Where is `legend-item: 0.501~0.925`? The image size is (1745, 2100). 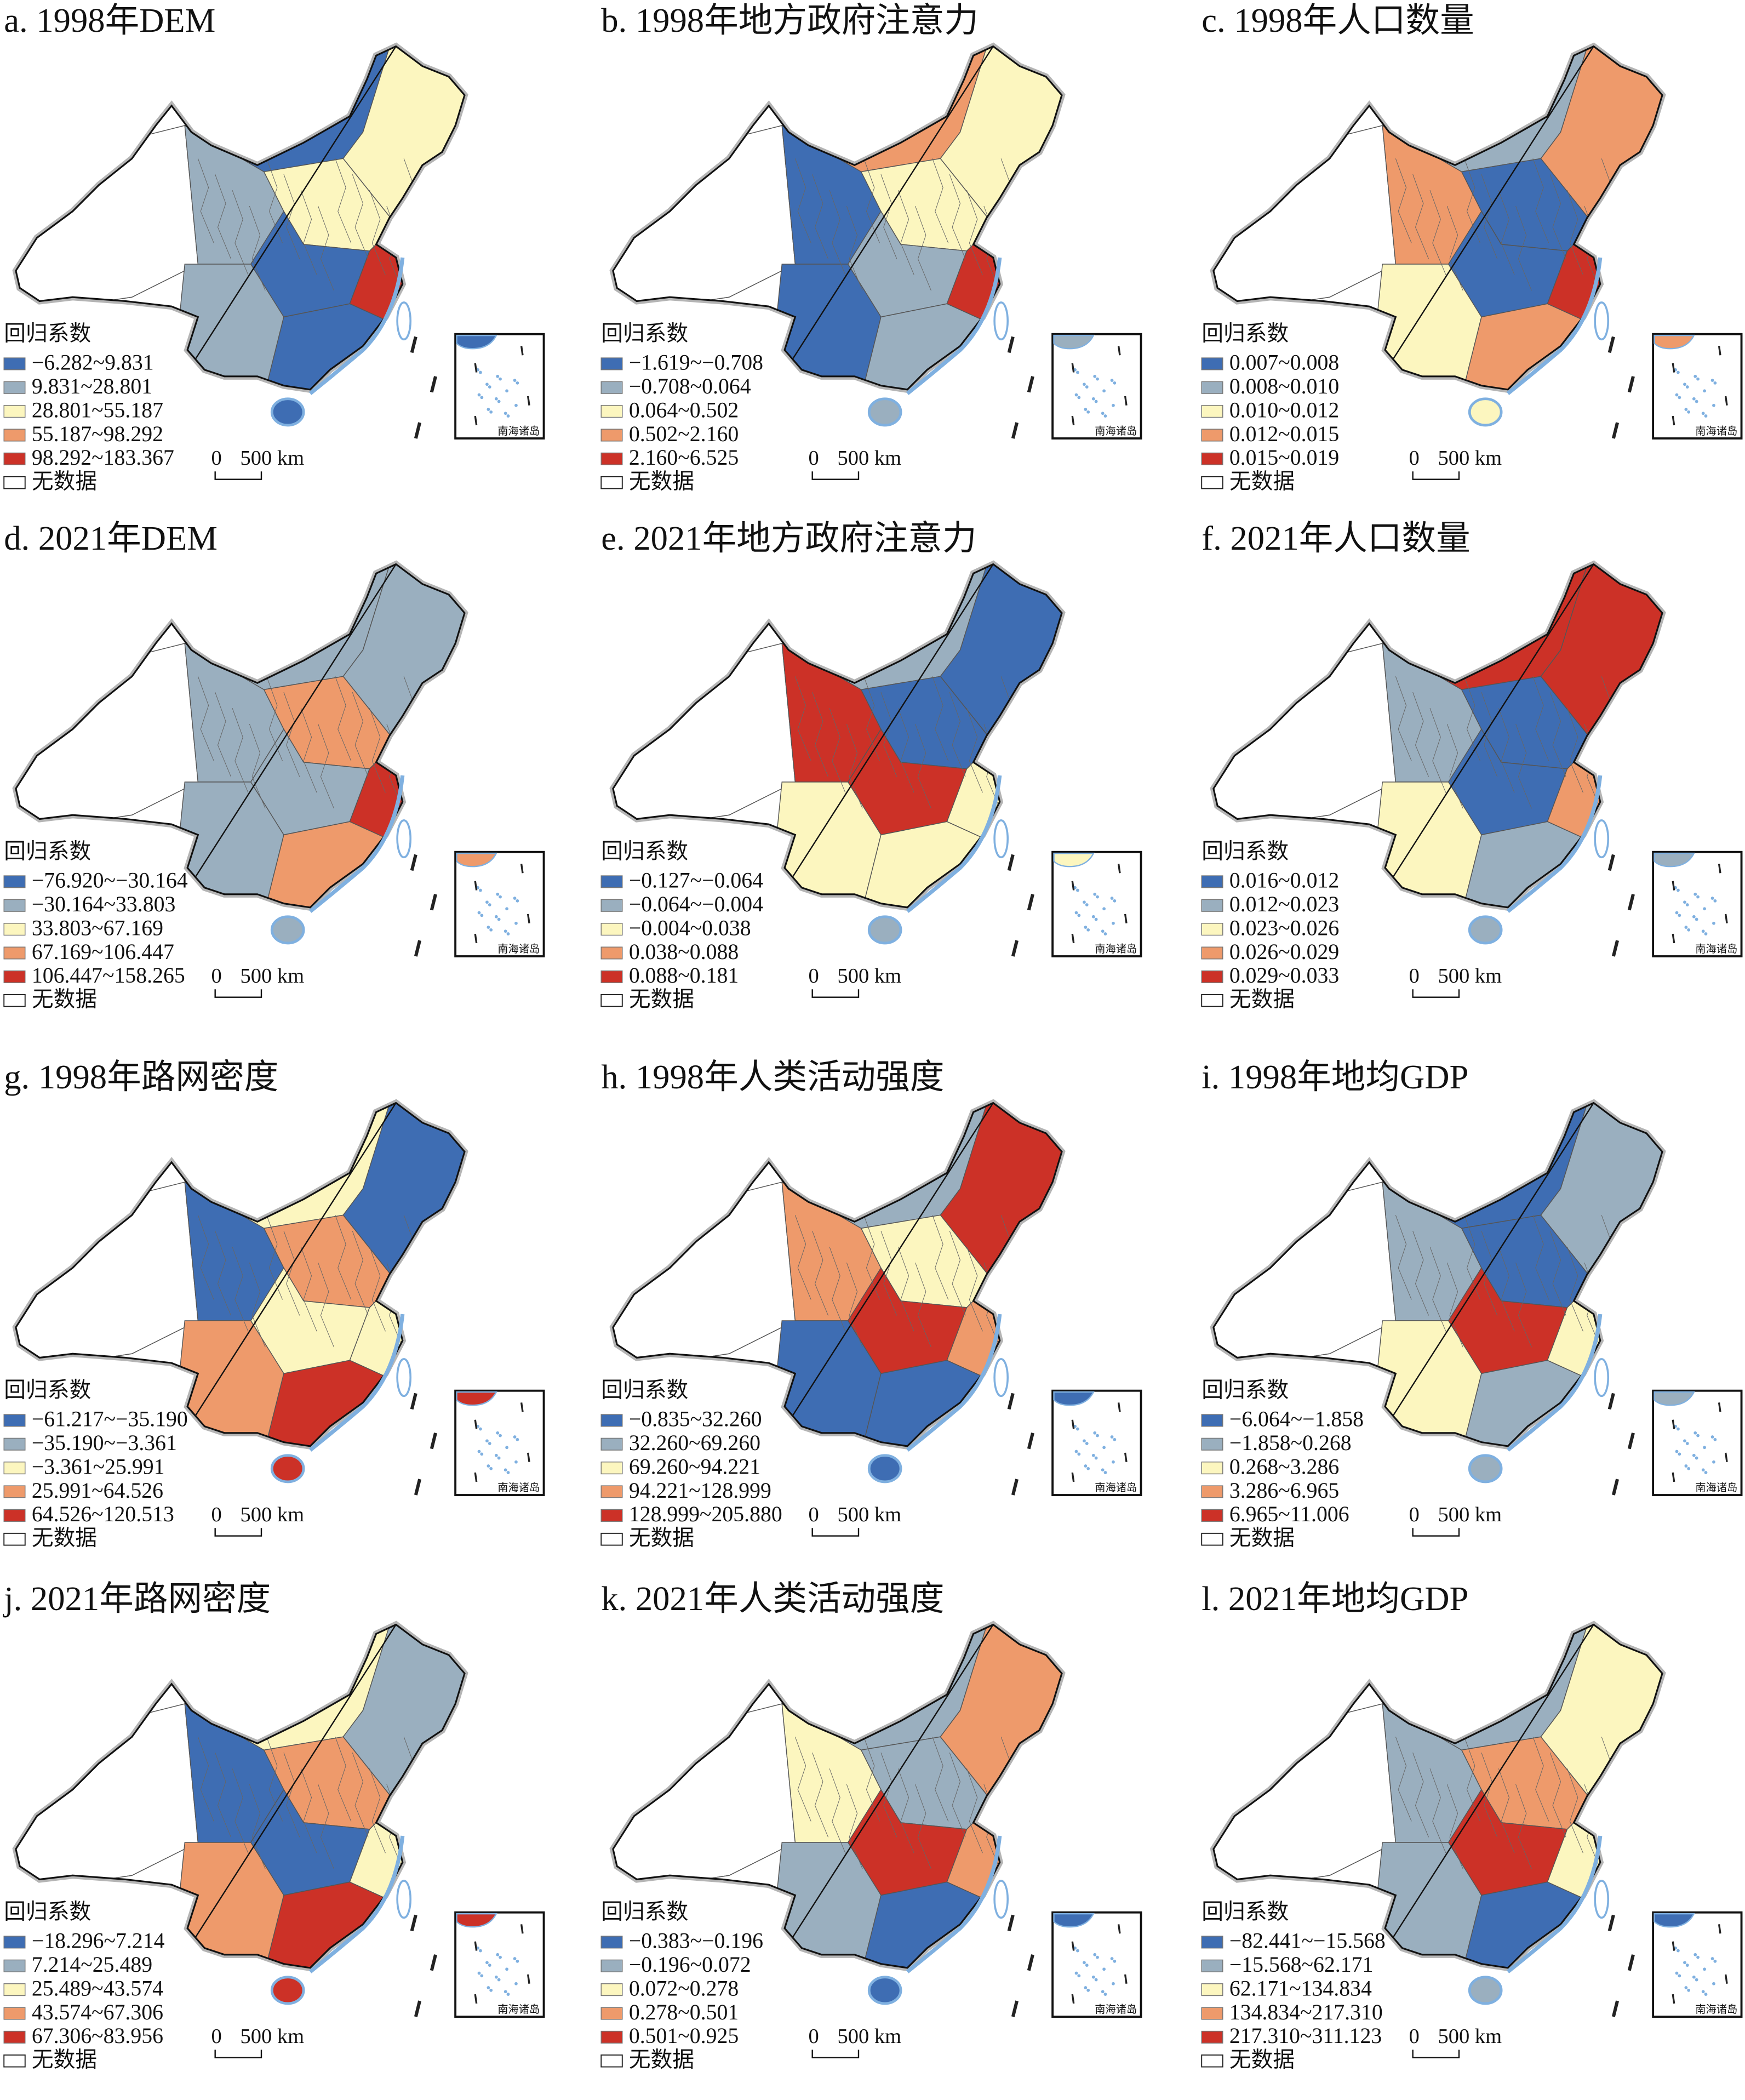 legend-item: 0.501~0.925 is located at coordinates (684, 2036).